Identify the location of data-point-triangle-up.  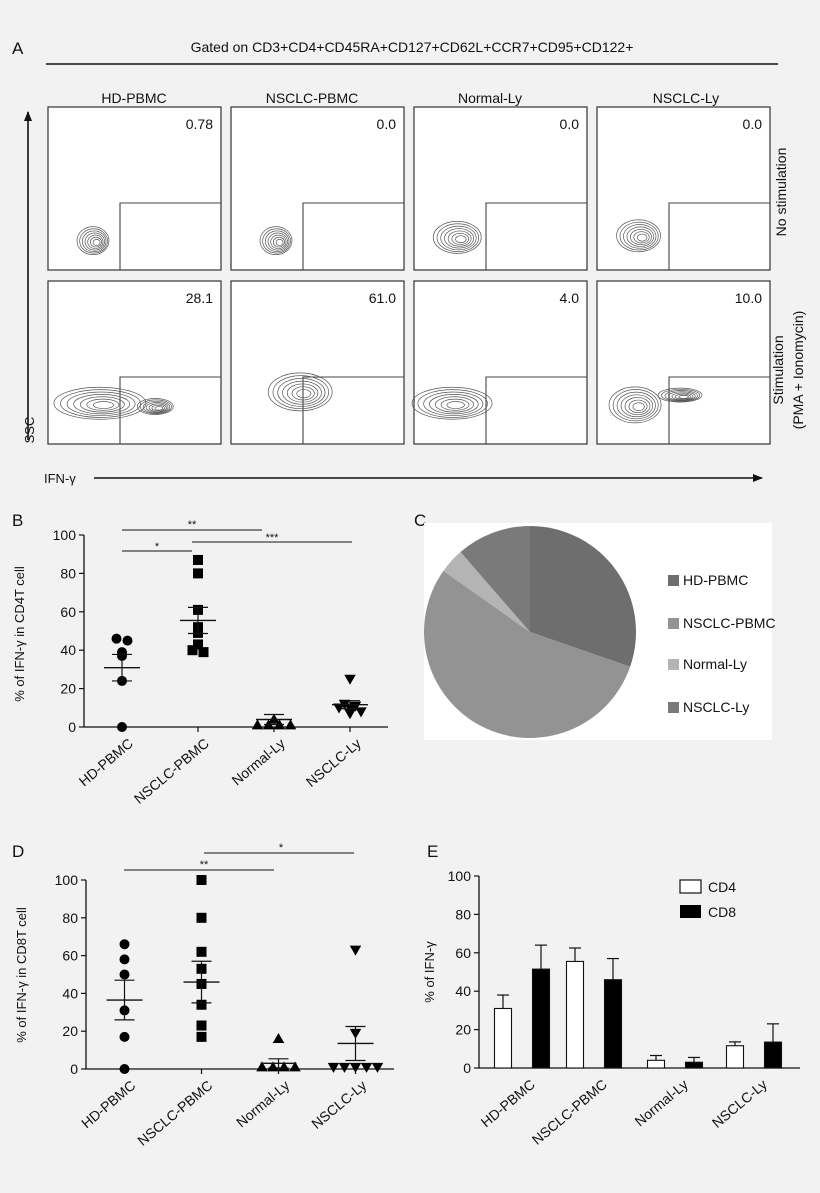
(257, 724).